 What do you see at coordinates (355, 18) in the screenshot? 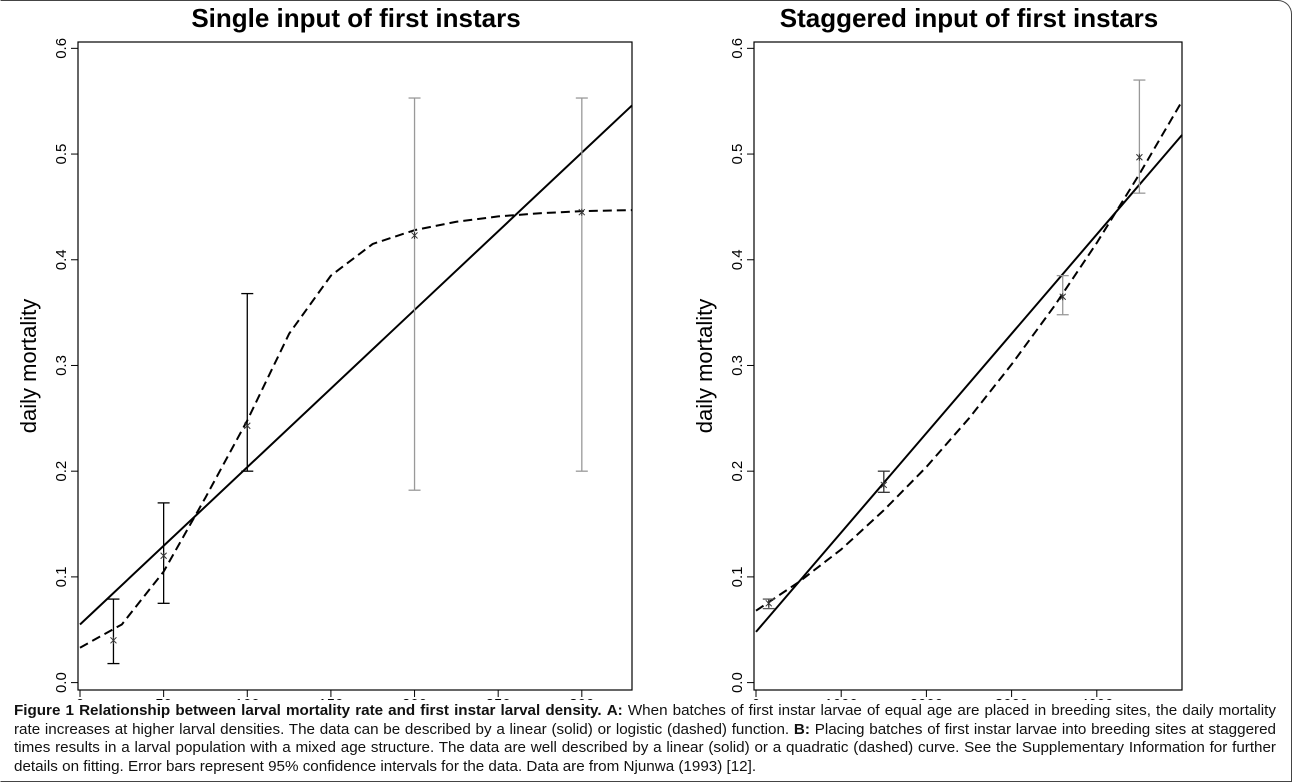
I see `chart-title: Single input of first instars` at bounding box center [355, 18].